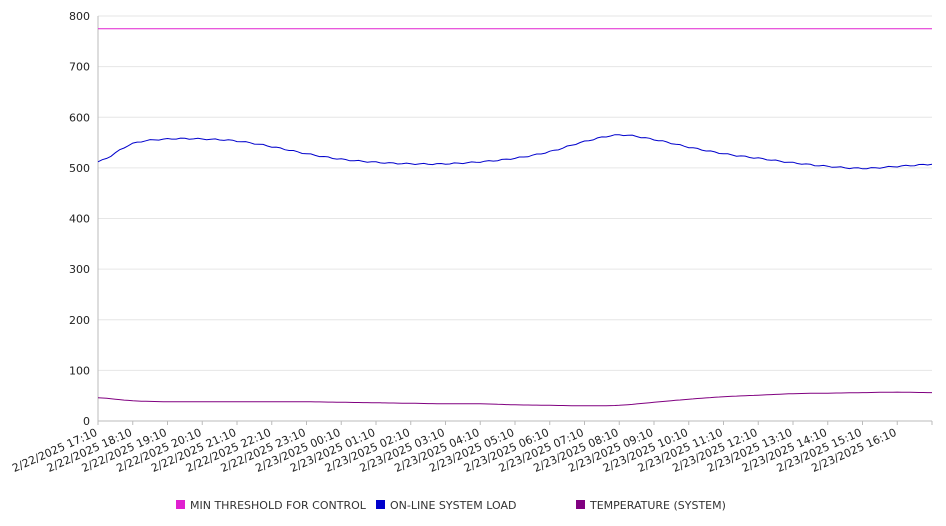 The height and width of the screenshot is (526, 946). I want to click on legend-label: TEMPERATURE (SYSTEM), so click(657, 505).